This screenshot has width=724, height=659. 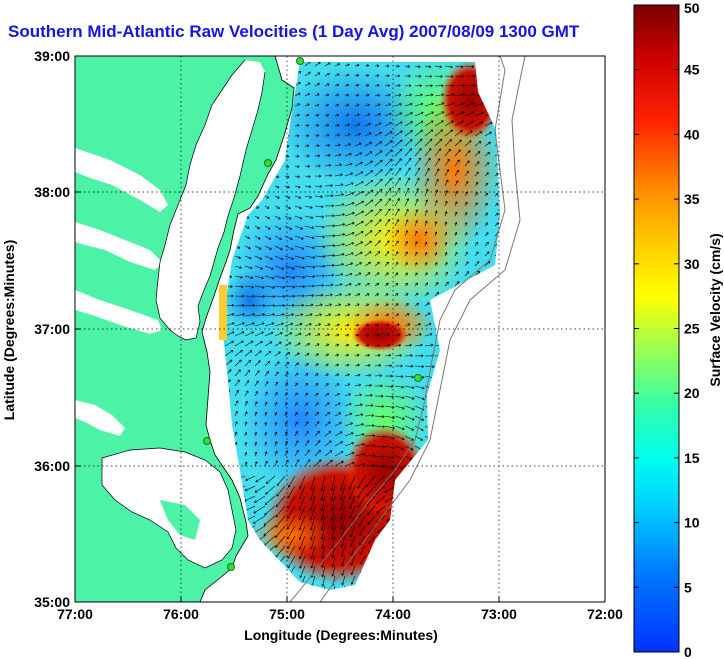 What do you see at coordinates (287, 614) in the screenshot?
I see `x-tick-label: 75:00` at bounding box center [287, 614].